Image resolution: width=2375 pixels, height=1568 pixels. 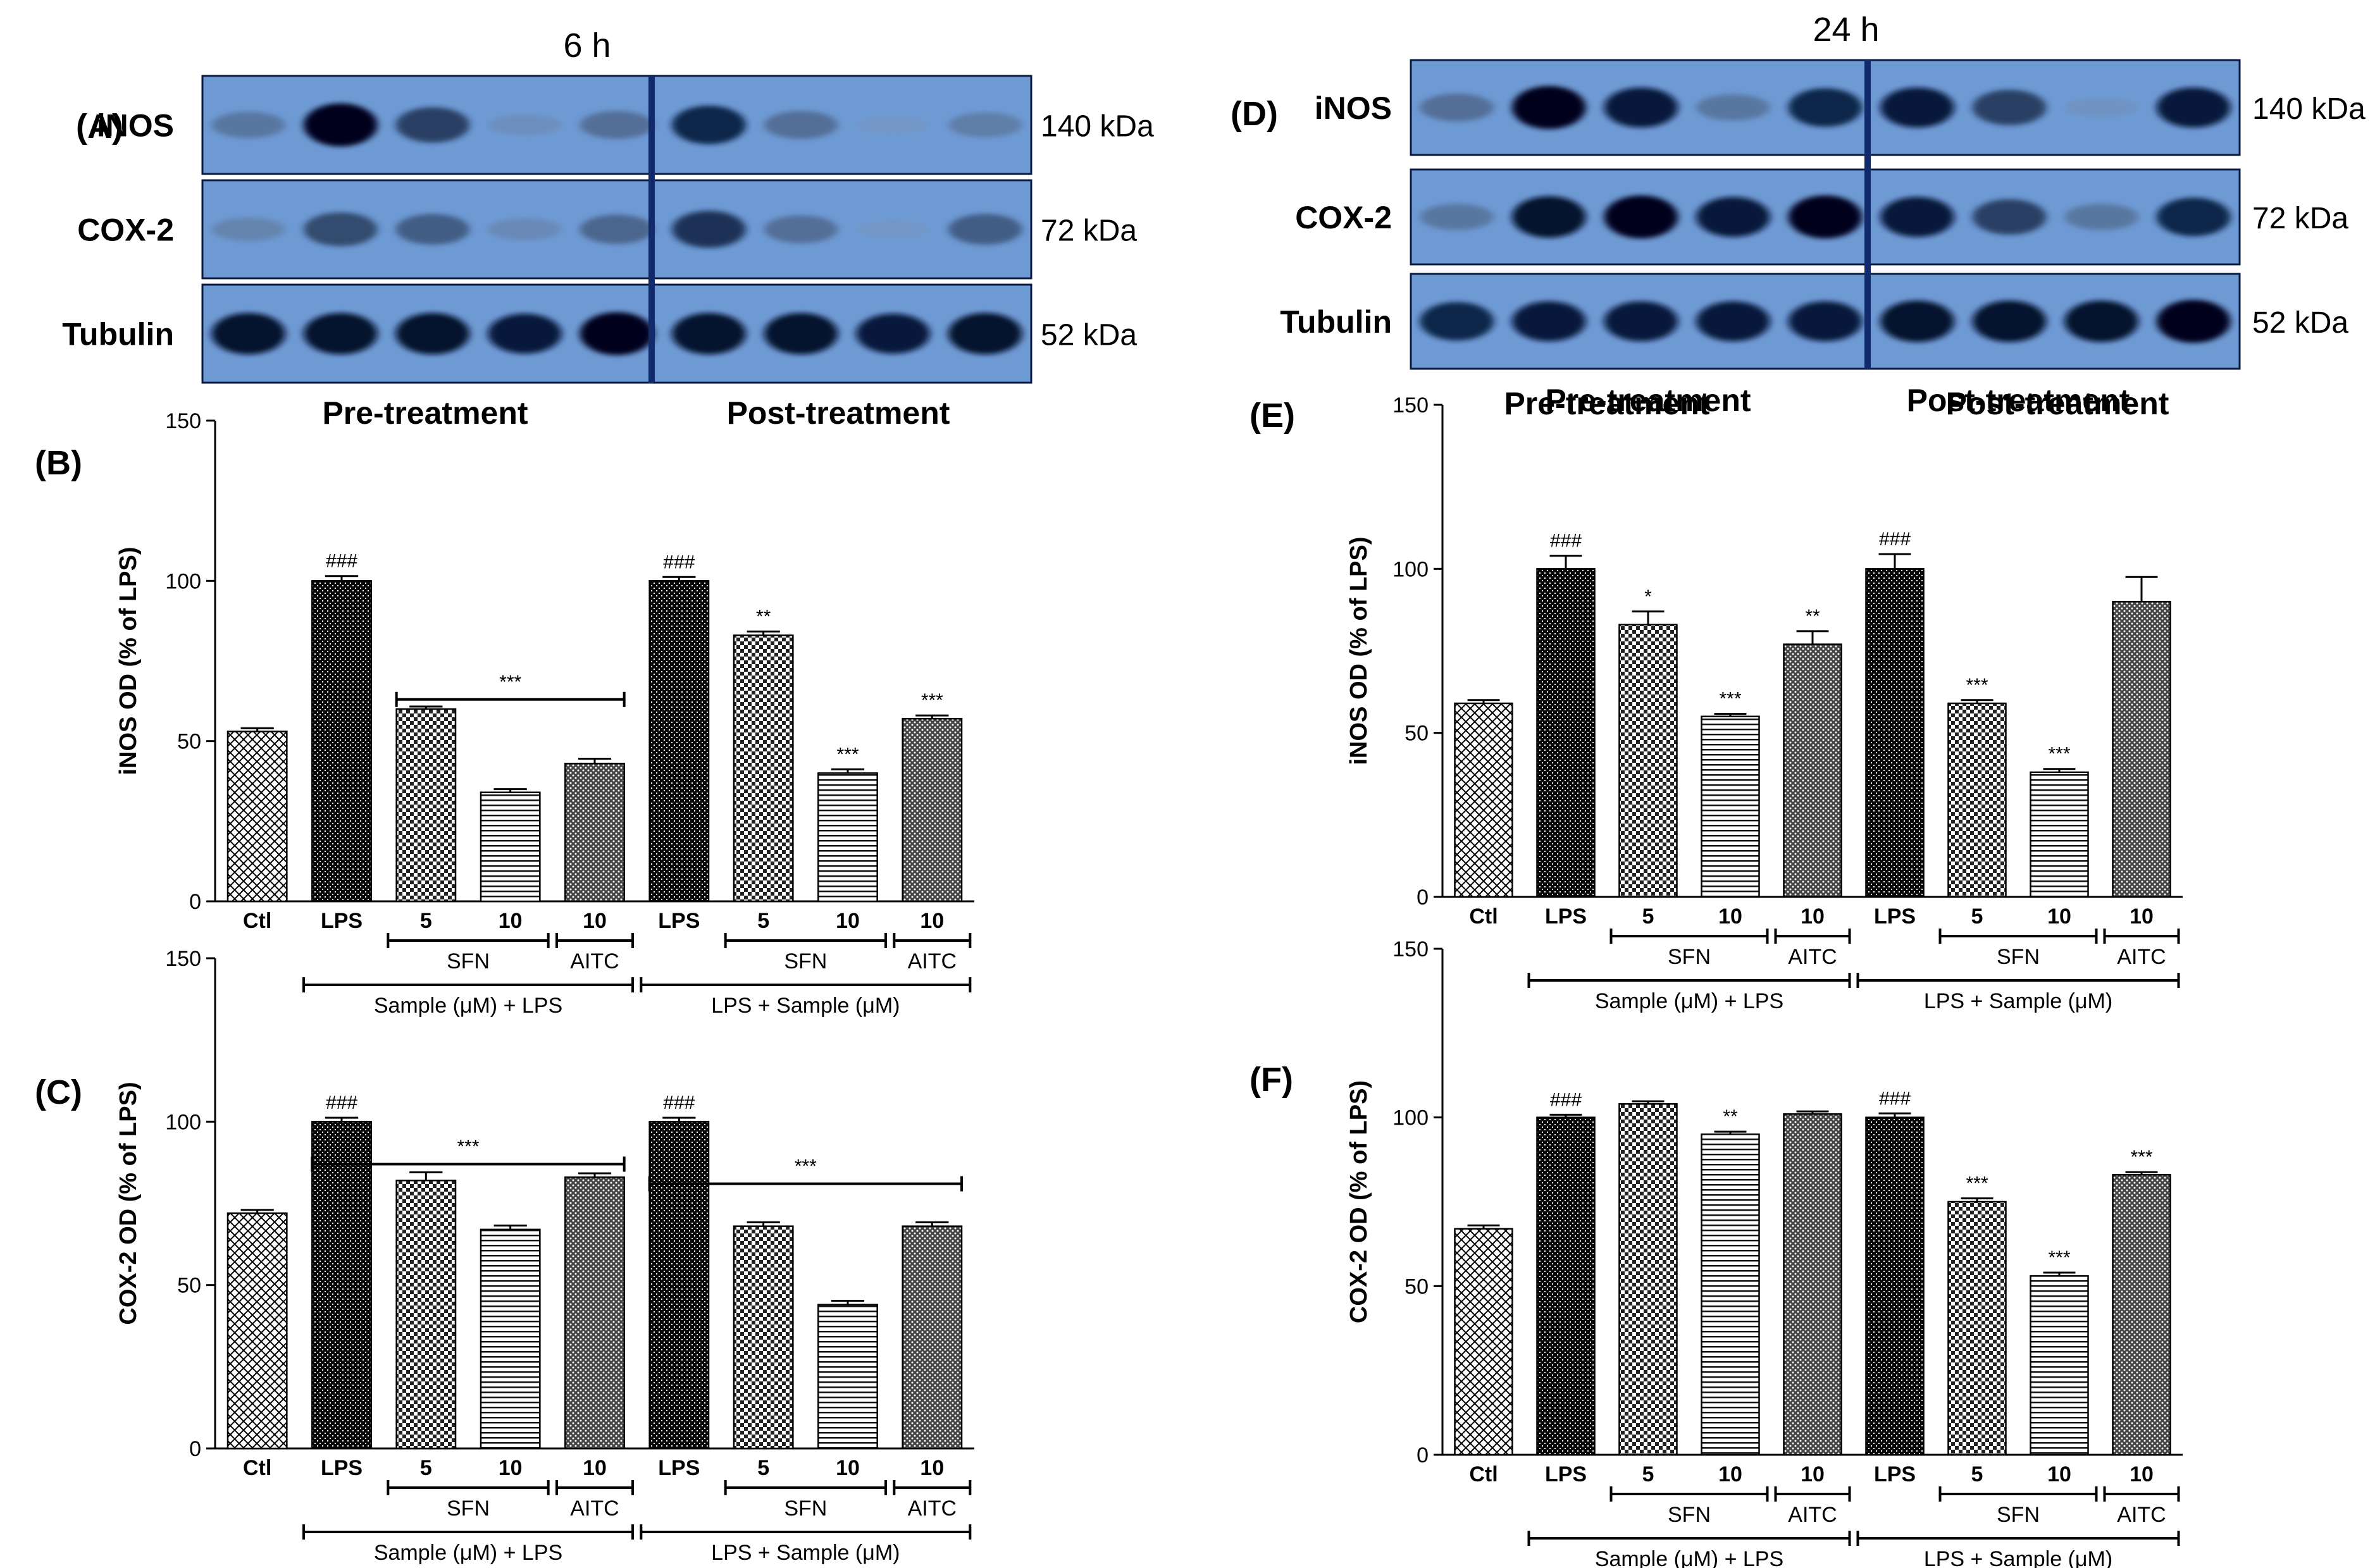 I want to click on lane-divider, so click(x=1867, y=214).